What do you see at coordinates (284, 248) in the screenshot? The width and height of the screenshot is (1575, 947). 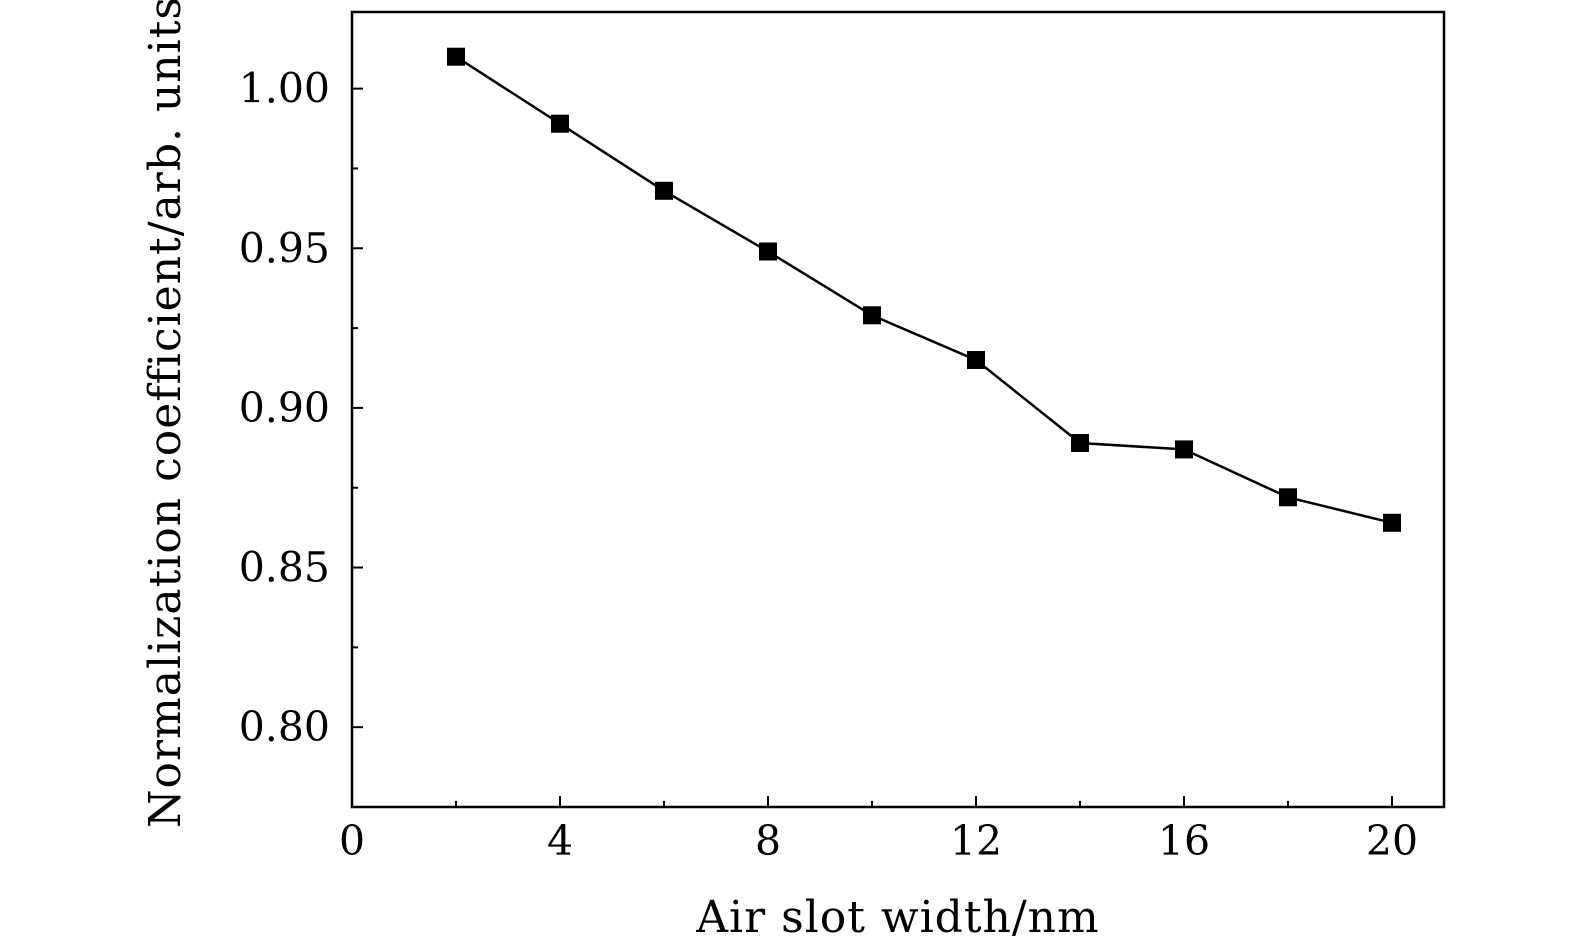 I see `y-tick-label: 0.95` at bounding box center [284, 248].